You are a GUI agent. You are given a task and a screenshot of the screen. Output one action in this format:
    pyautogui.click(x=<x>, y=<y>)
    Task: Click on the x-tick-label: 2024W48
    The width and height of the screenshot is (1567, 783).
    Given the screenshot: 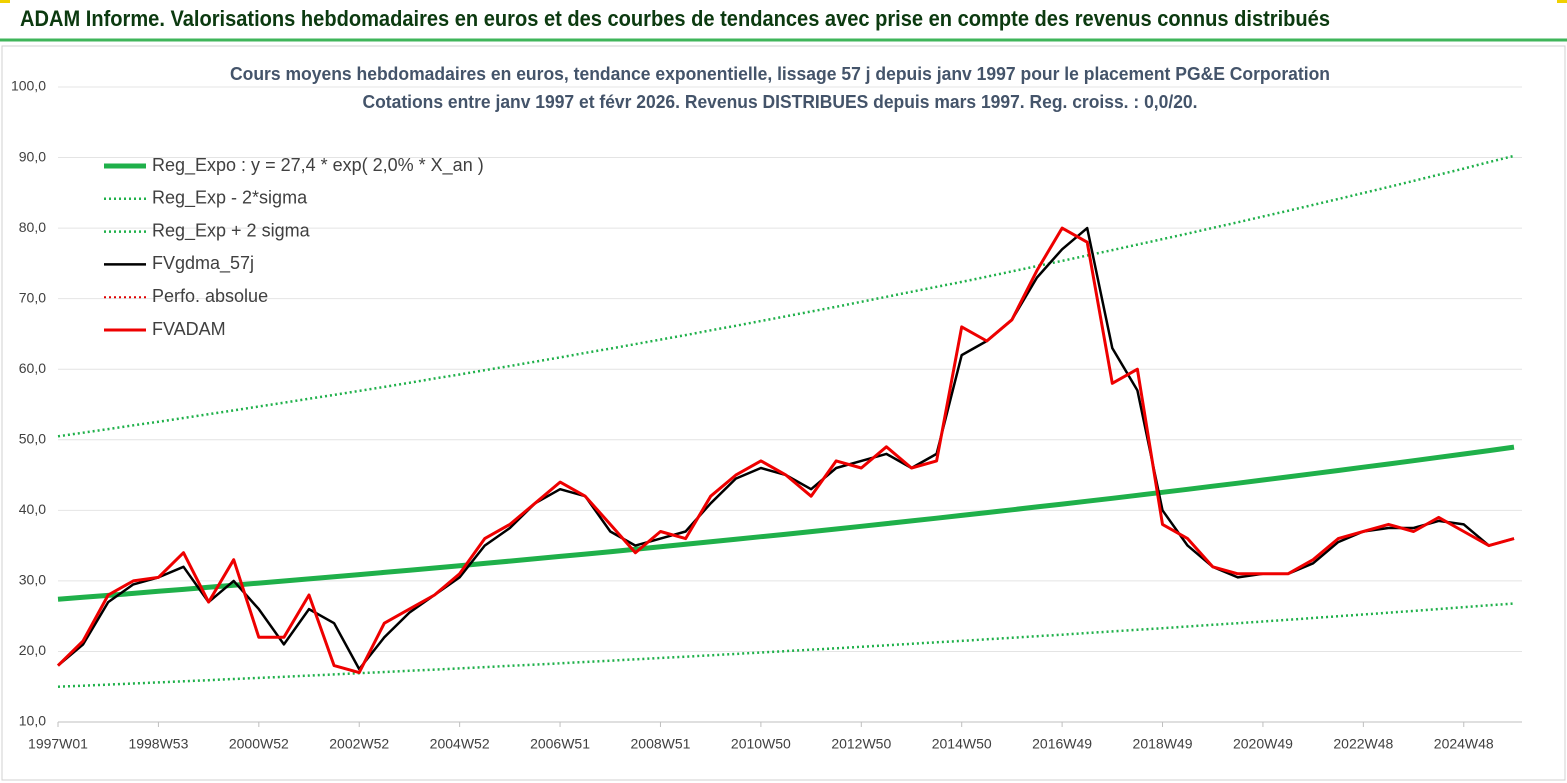 What is the action you would take?
    pyautogui.click(x=1464, y=744)
    